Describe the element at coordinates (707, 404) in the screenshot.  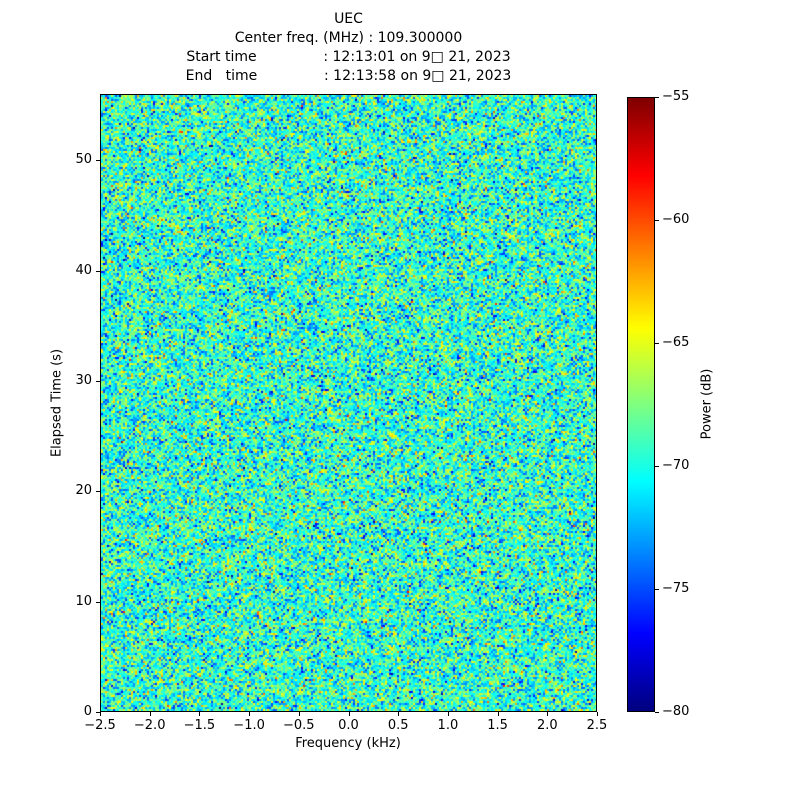
I see `colorbar-label: Power (dB)` at that location.